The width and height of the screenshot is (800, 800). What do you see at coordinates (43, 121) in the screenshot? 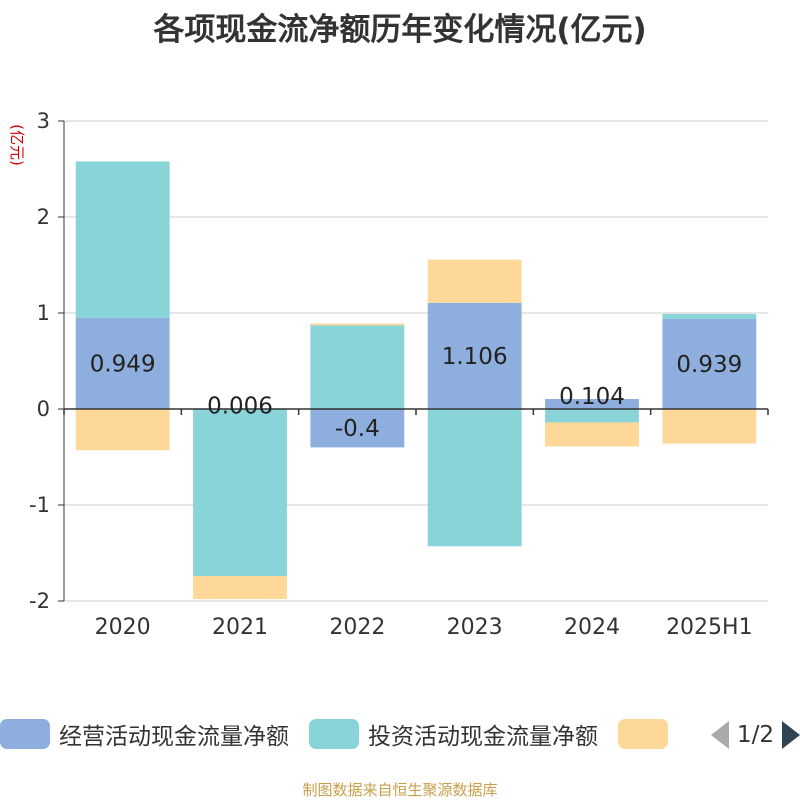
I see `y-tick-label: 3` at bounding box center [43, 121].